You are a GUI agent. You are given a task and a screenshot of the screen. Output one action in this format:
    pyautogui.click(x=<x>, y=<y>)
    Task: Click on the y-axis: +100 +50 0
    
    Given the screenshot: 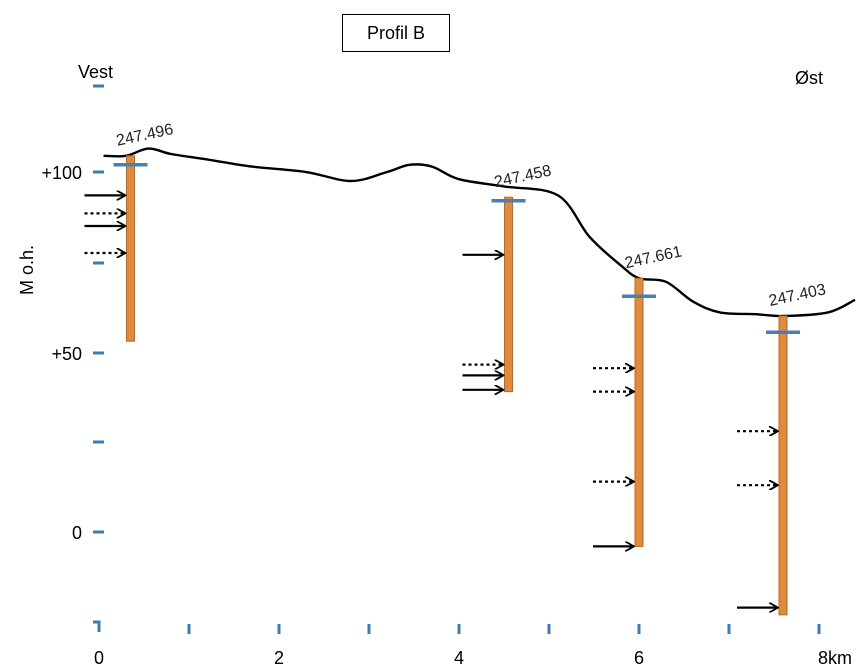 What is the action you would take?
    pyautogui.click(x=72, y=313)
    